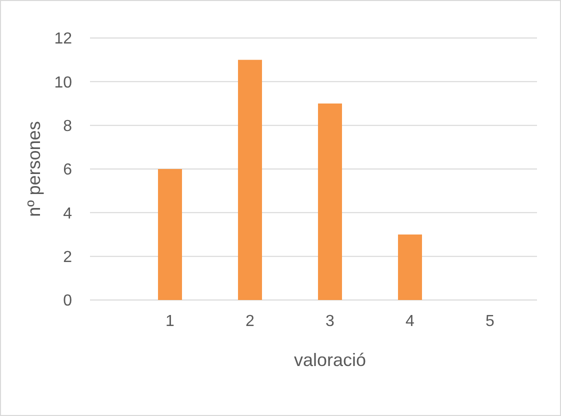 The height and width of the screenshot is (416, 561). Describe the element at coordinates (34, 169) in the screenshot. I see `y-axis-title: nº persones` at that location.